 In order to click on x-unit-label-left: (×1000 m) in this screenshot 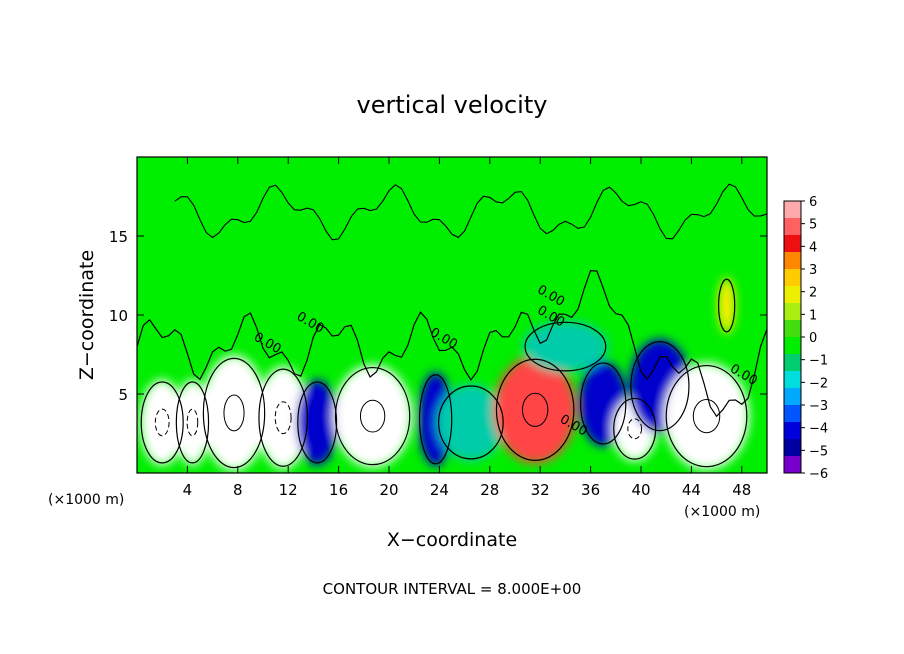, I will do `click(86, 500)`.